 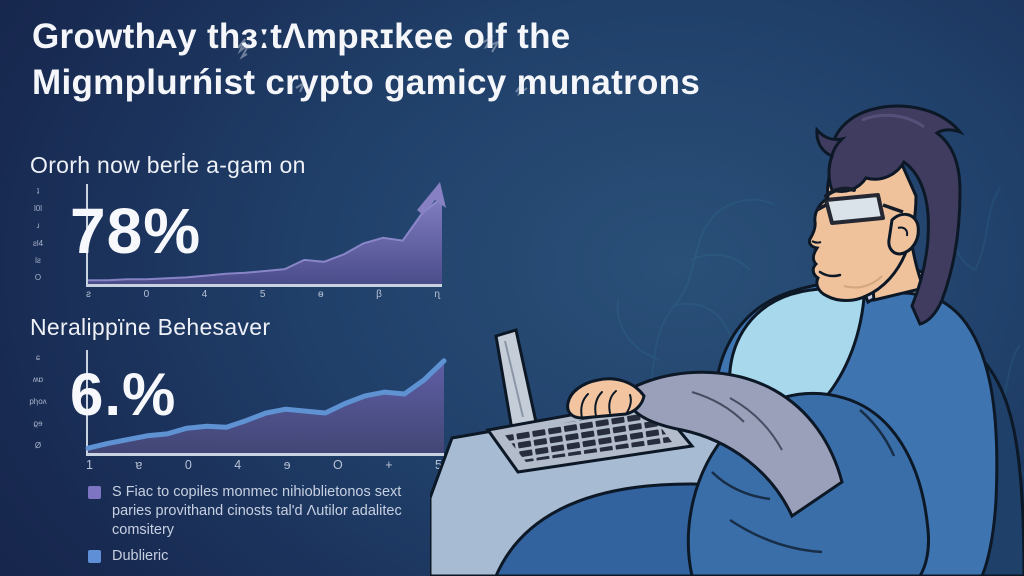 I want to click on tick-label: pƖɿoʌ, so click(x=38, y=401).